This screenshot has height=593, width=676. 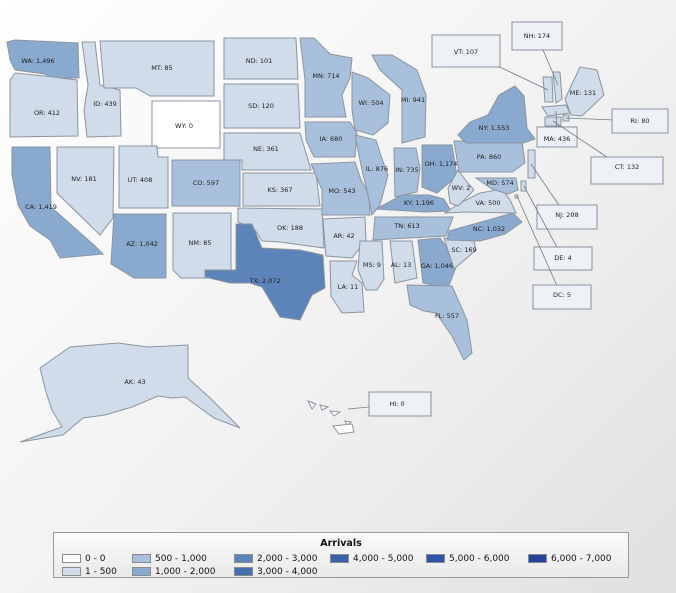 I want to click on state-sd, so click(x=262, y=106).